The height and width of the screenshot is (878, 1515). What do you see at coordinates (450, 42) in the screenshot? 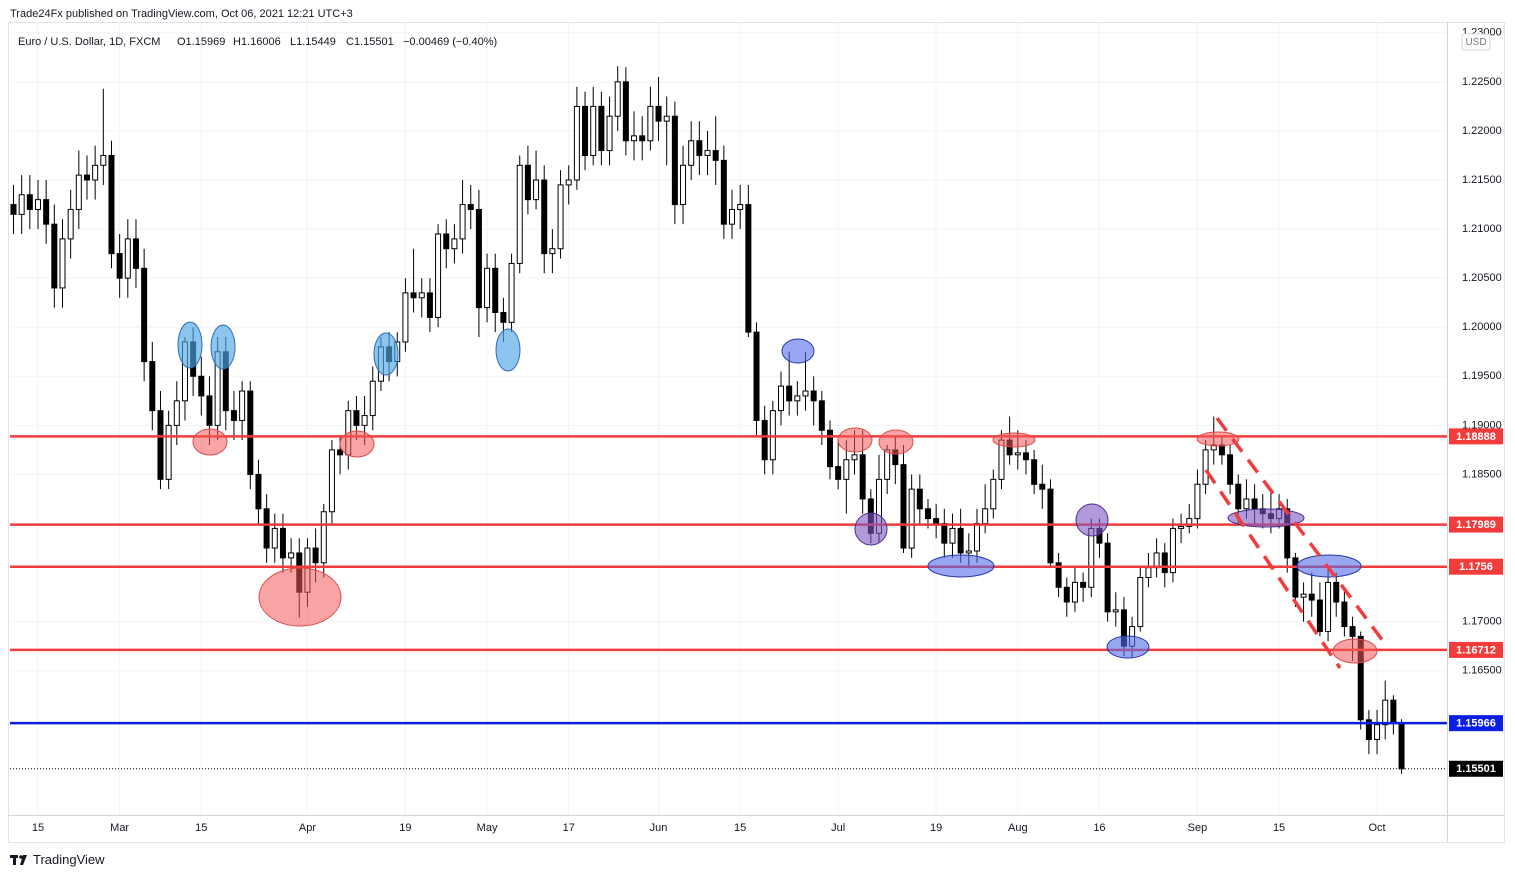
I see `legend-change: −0.00469 (−0.40%)` at bounding box center [450, 42].